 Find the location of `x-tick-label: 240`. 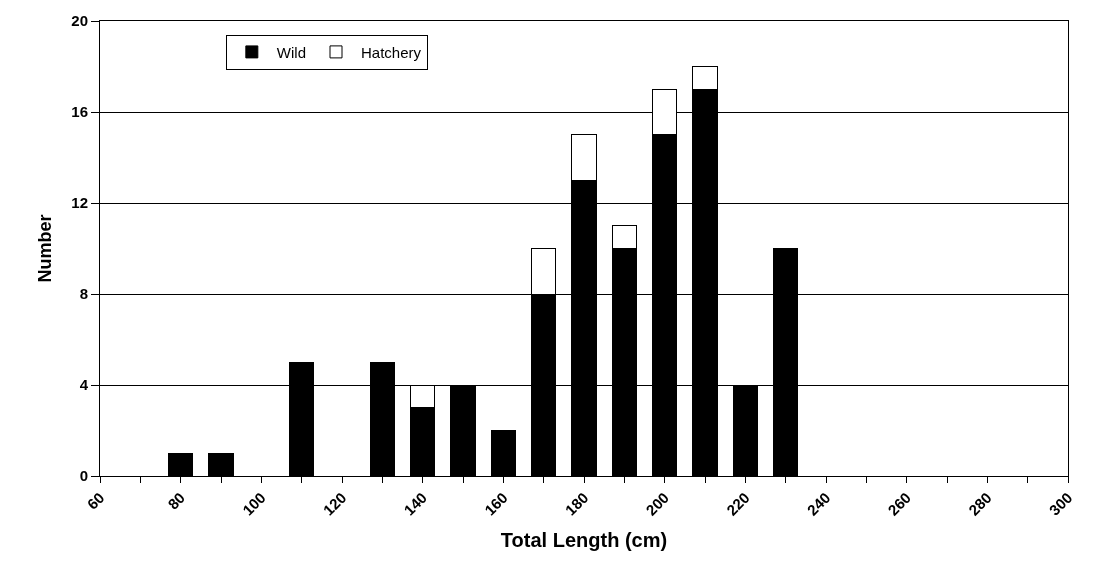

x-tick-label: 240 is located at coordinates (818, 503).